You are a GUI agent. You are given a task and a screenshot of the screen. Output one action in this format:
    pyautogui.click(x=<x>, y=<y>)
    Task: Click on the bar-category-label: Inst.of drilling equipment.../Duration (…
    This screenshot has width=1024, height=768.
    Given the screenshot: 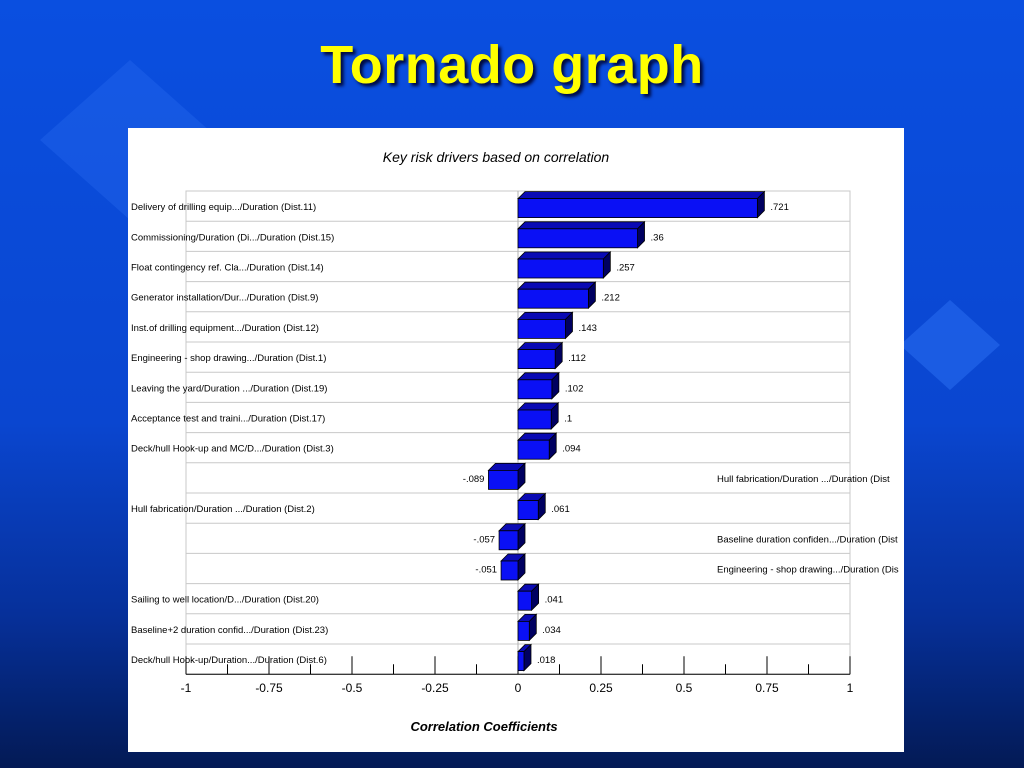 What is the action you would take?
    pyautogui.click(x=225, y=328)
    